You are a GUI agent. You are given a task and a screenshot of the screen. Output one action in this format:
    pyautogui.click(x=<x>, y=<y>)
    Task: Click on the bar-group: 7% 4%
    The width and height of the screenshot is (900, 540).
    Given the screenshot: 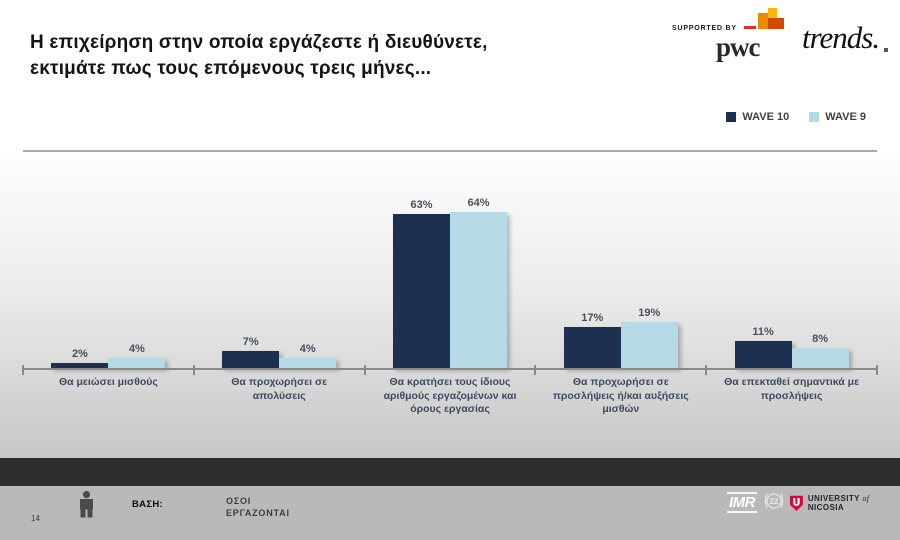 What is the action you would take?
    pyautogui.click(x=279, y=260)
    